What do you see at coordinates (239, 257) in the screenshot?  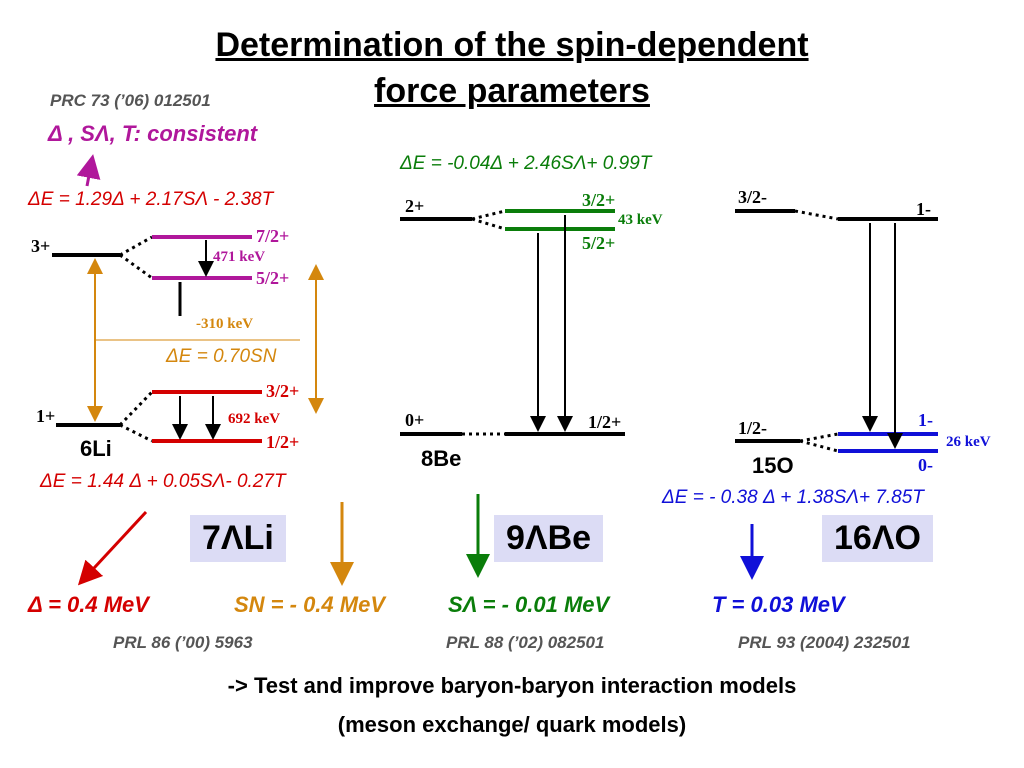 I see `li-471-kev-label: 471 keV` at bounding box center [239, 257].